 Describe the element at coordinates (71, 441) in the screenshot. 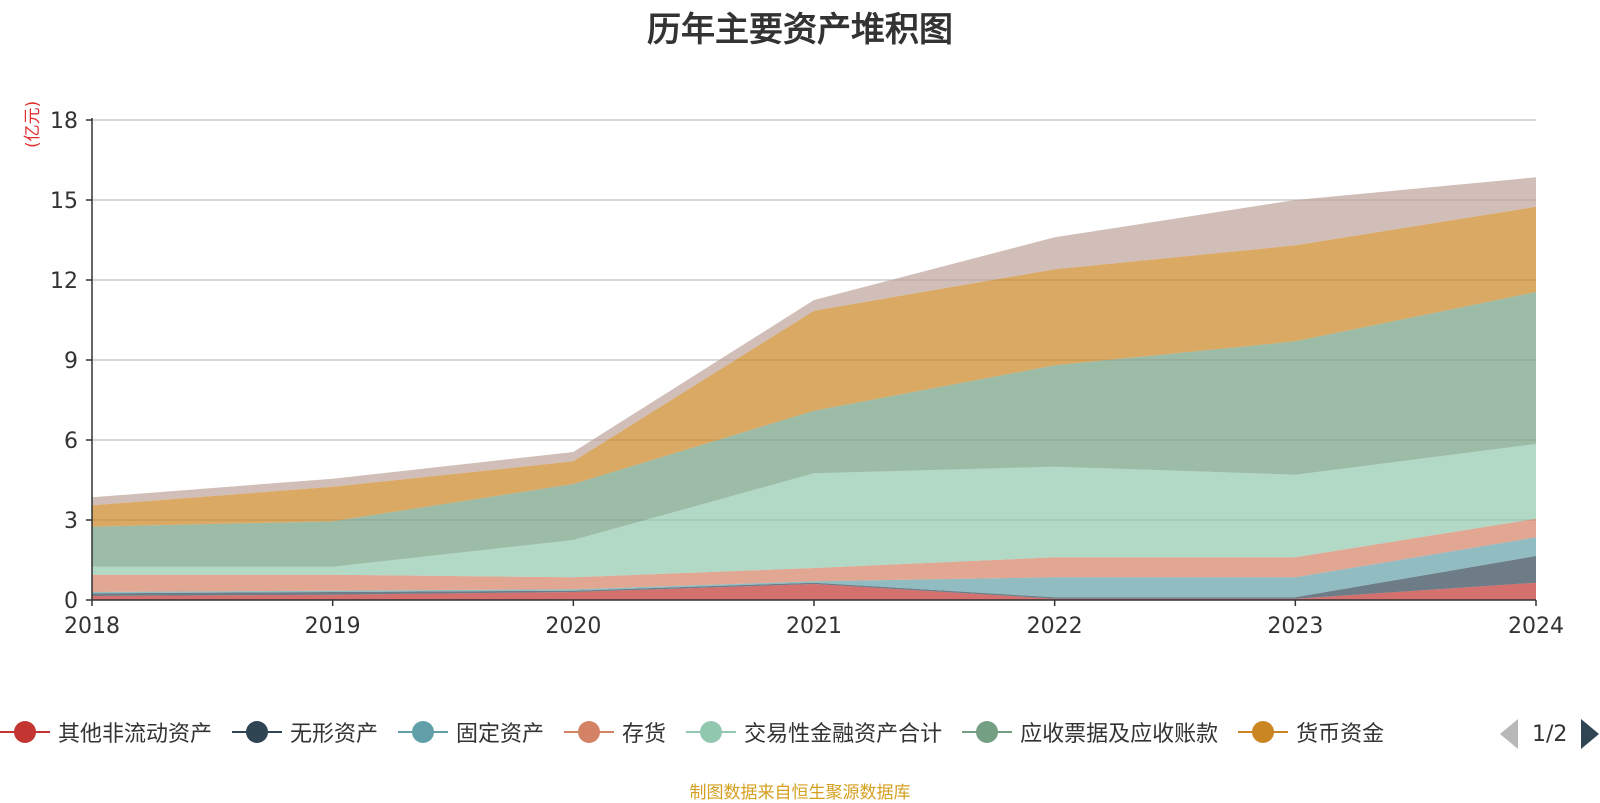

I see `y-tick-label: 6` at that location.